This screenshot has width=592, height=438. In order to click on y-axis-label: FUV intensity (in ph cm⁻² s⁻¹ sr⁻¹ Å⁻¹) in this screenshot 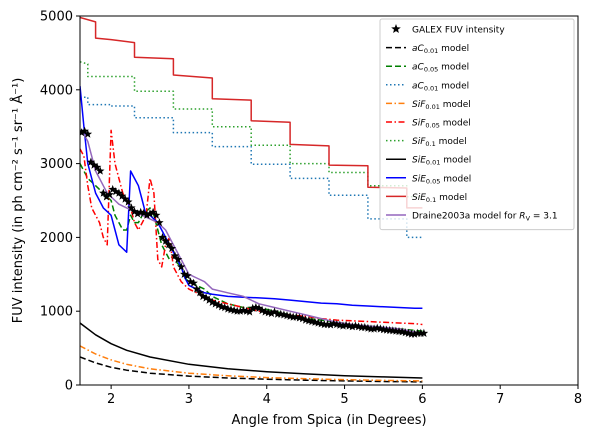, I will do `click(18, 201)`.